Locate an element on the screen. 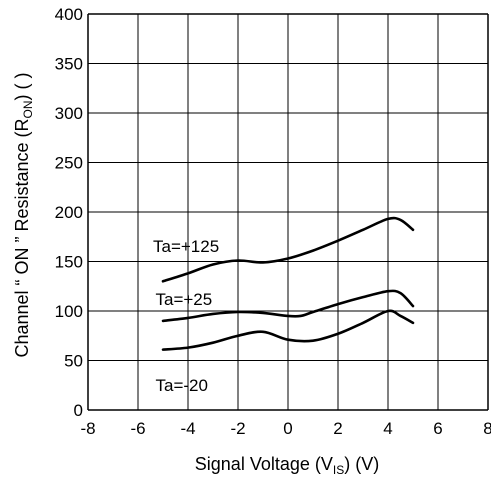 This screenshot has height=479, width=491. x-tick-label: -8 is located at coordinates (87, 428).